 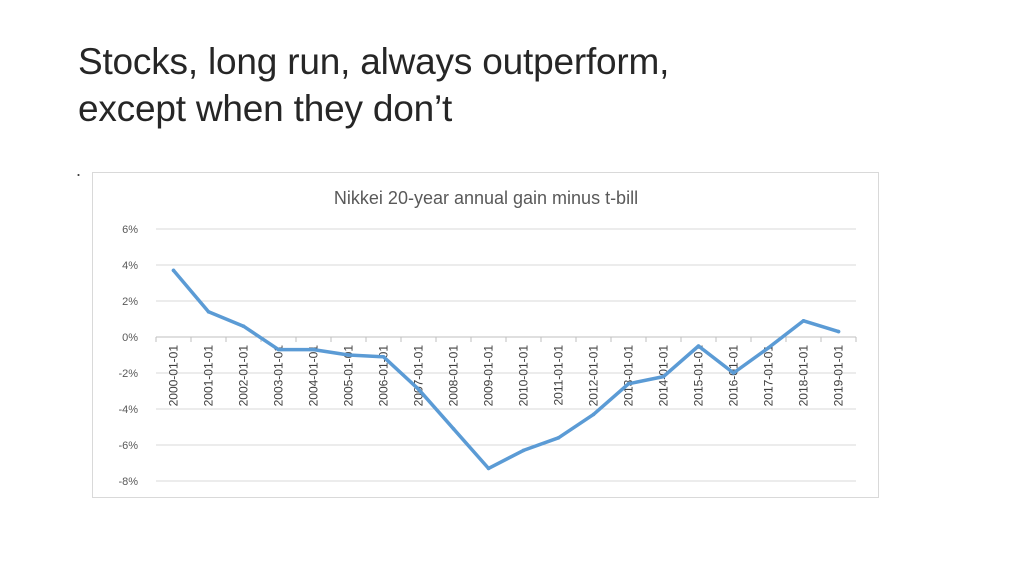 What do you see at coordinates (128, 446) in the screenshot?
I see `y-tick-label: -6%` at bounding box center [128, 446].